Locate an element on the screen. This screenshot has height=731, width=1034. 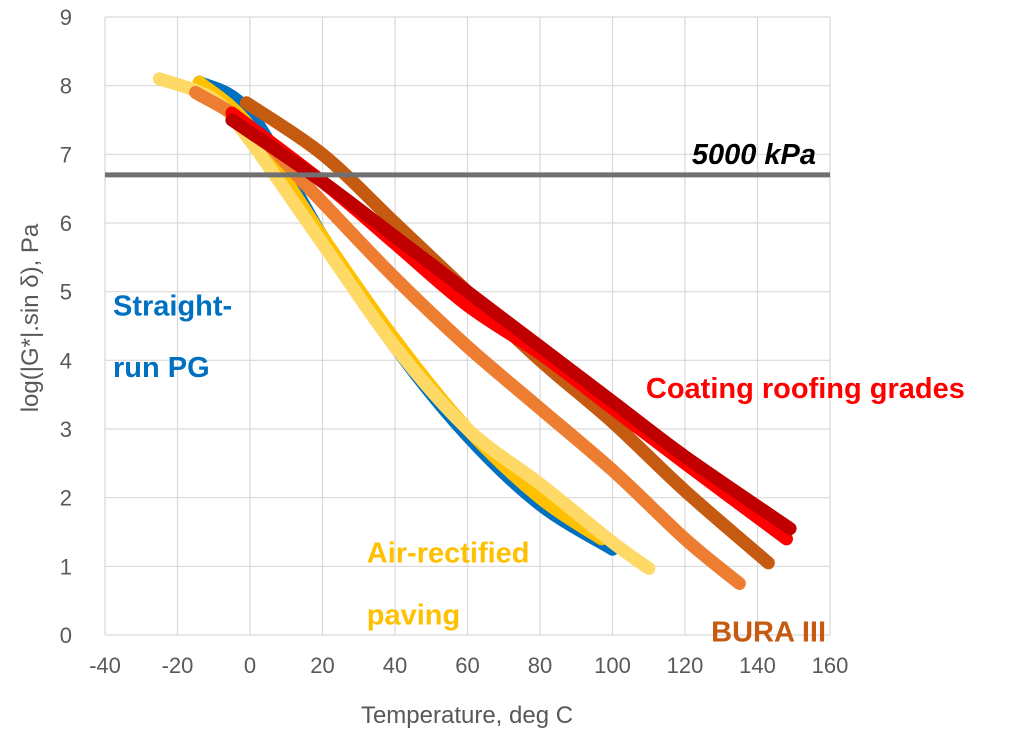
y-tick-label: 4 is located at coordinates (66, 360).